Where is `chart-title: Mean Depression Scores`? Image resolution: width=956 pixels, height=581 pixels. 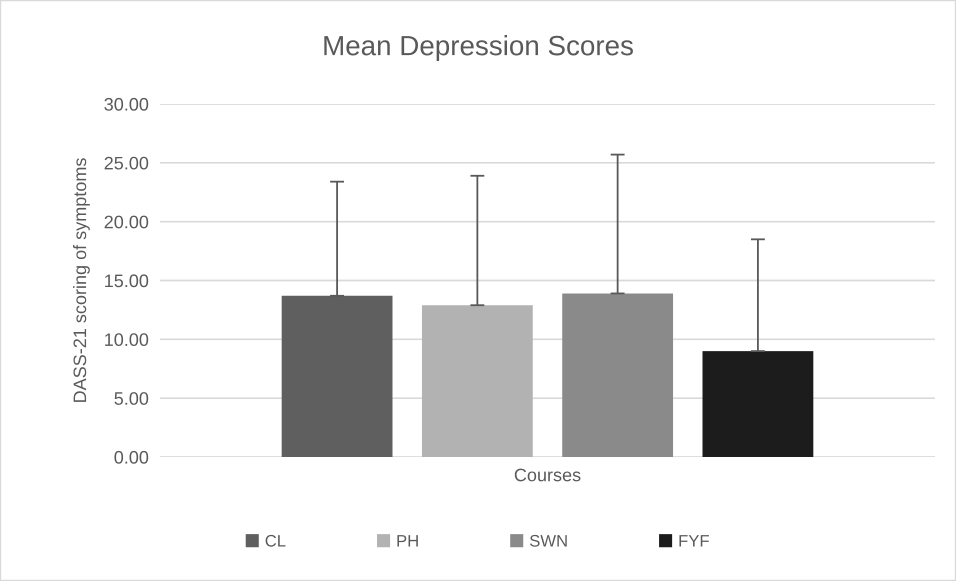
chart-title: Mean Depression Scores is located at coordinates (478, 48).